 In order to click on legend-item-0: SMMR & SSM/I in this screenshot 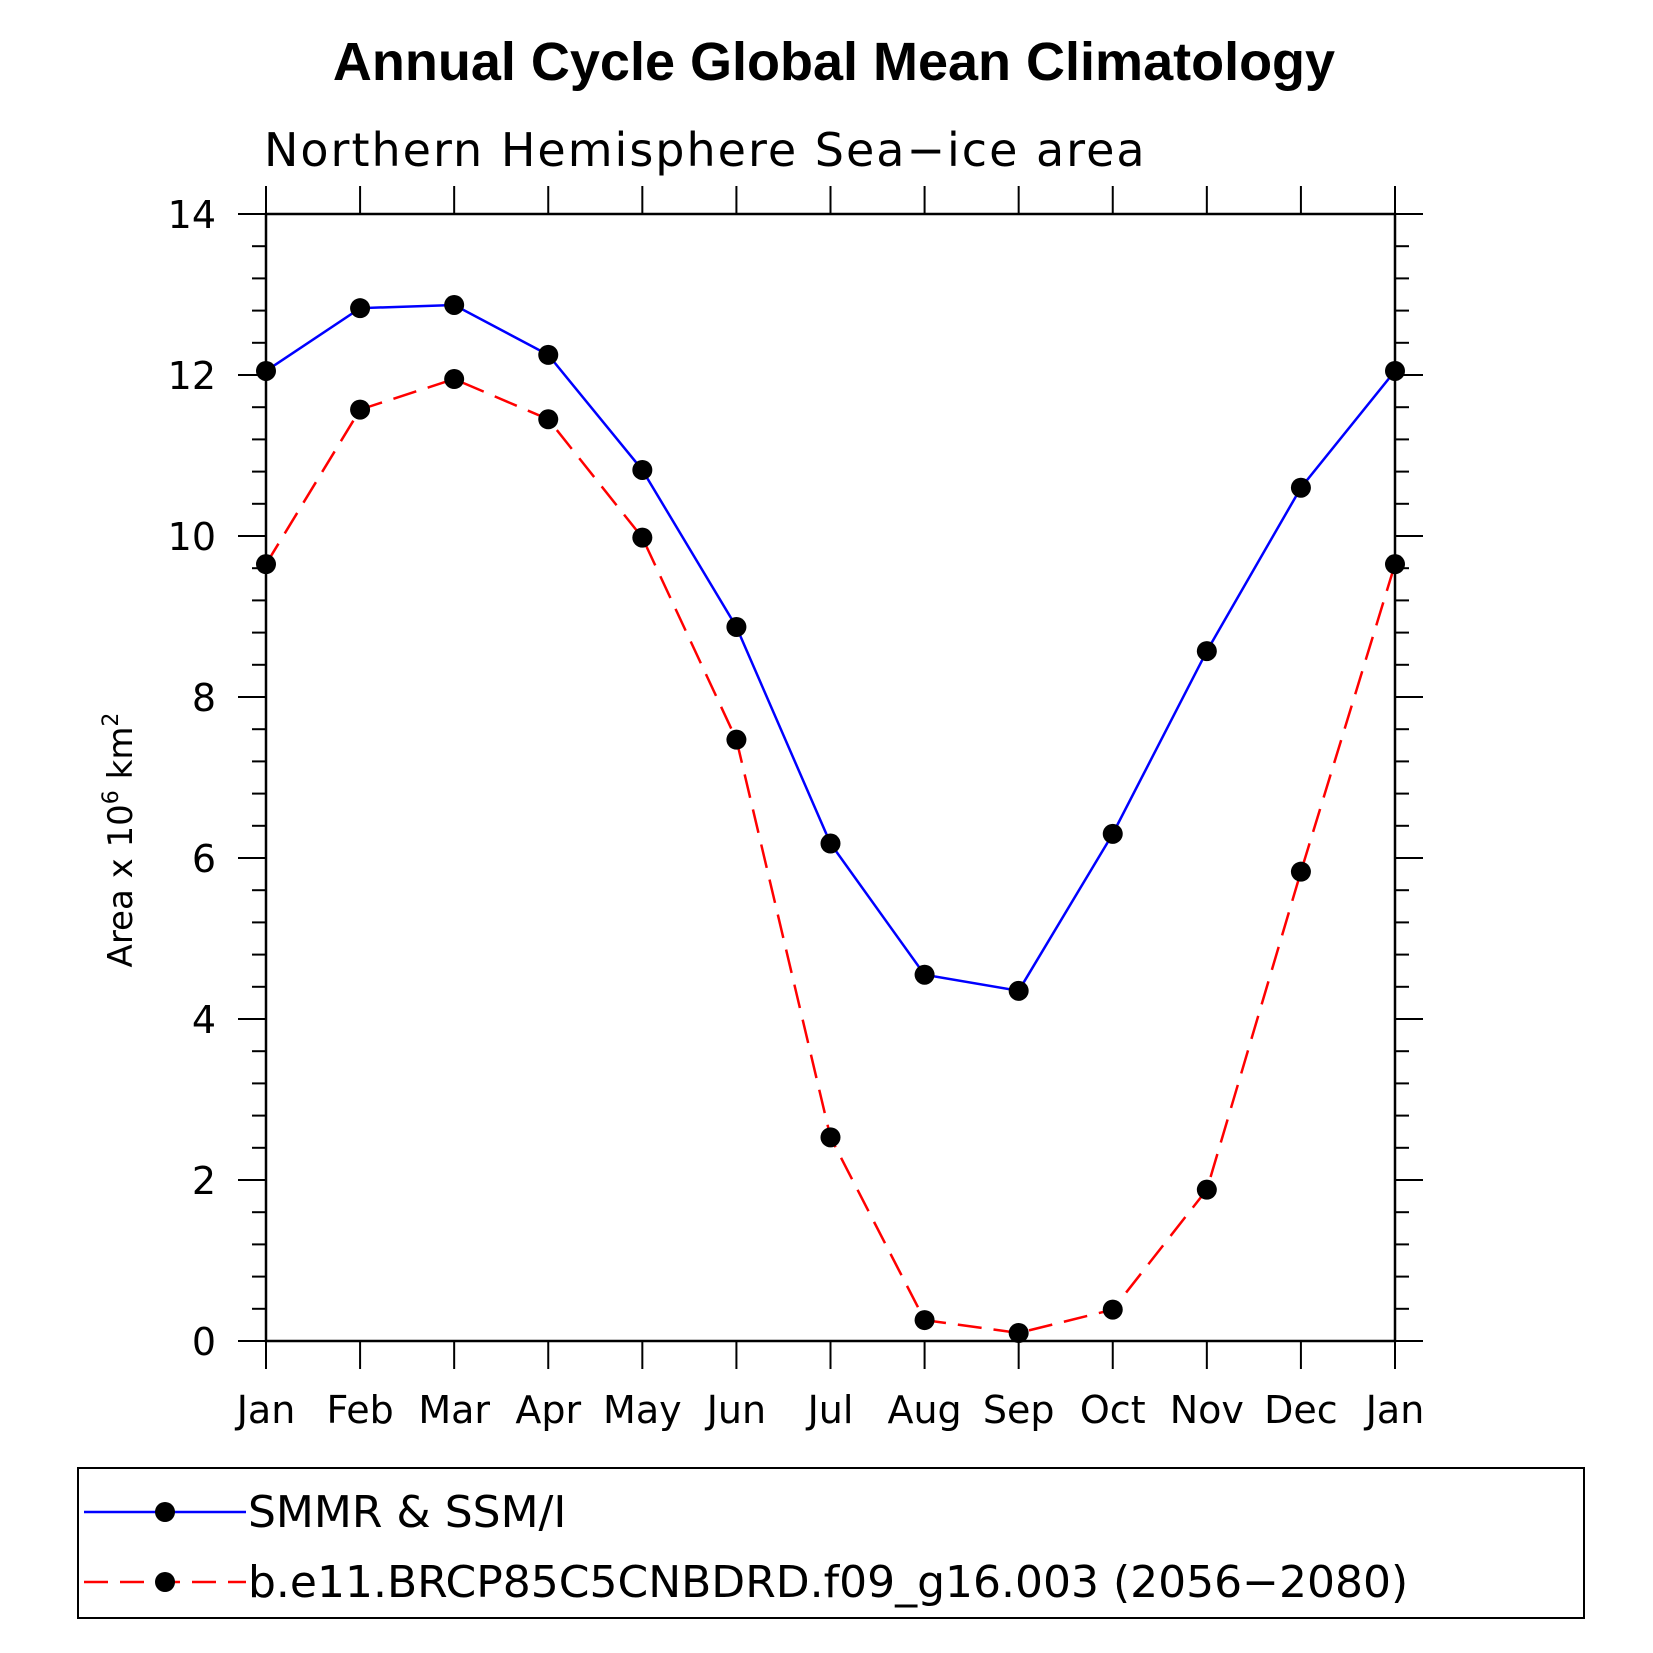, I will do `click(325, 1512)`.